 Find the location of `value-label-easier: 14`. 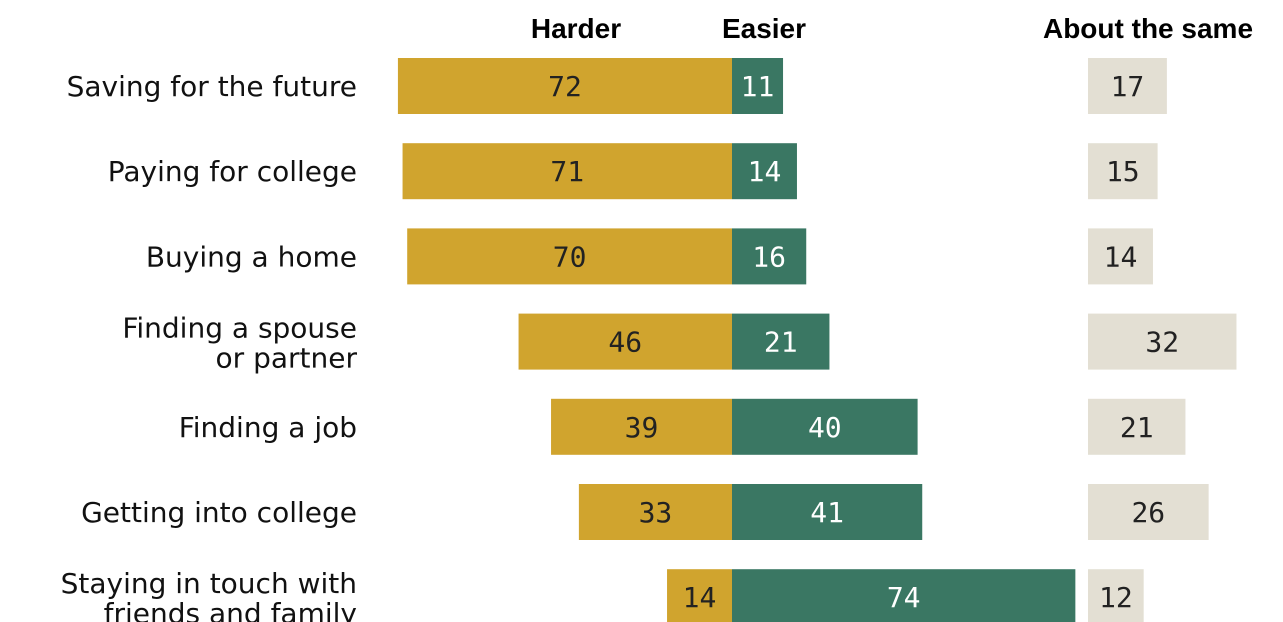

value-label-easier: 14 is located at coordinates (765, 171).